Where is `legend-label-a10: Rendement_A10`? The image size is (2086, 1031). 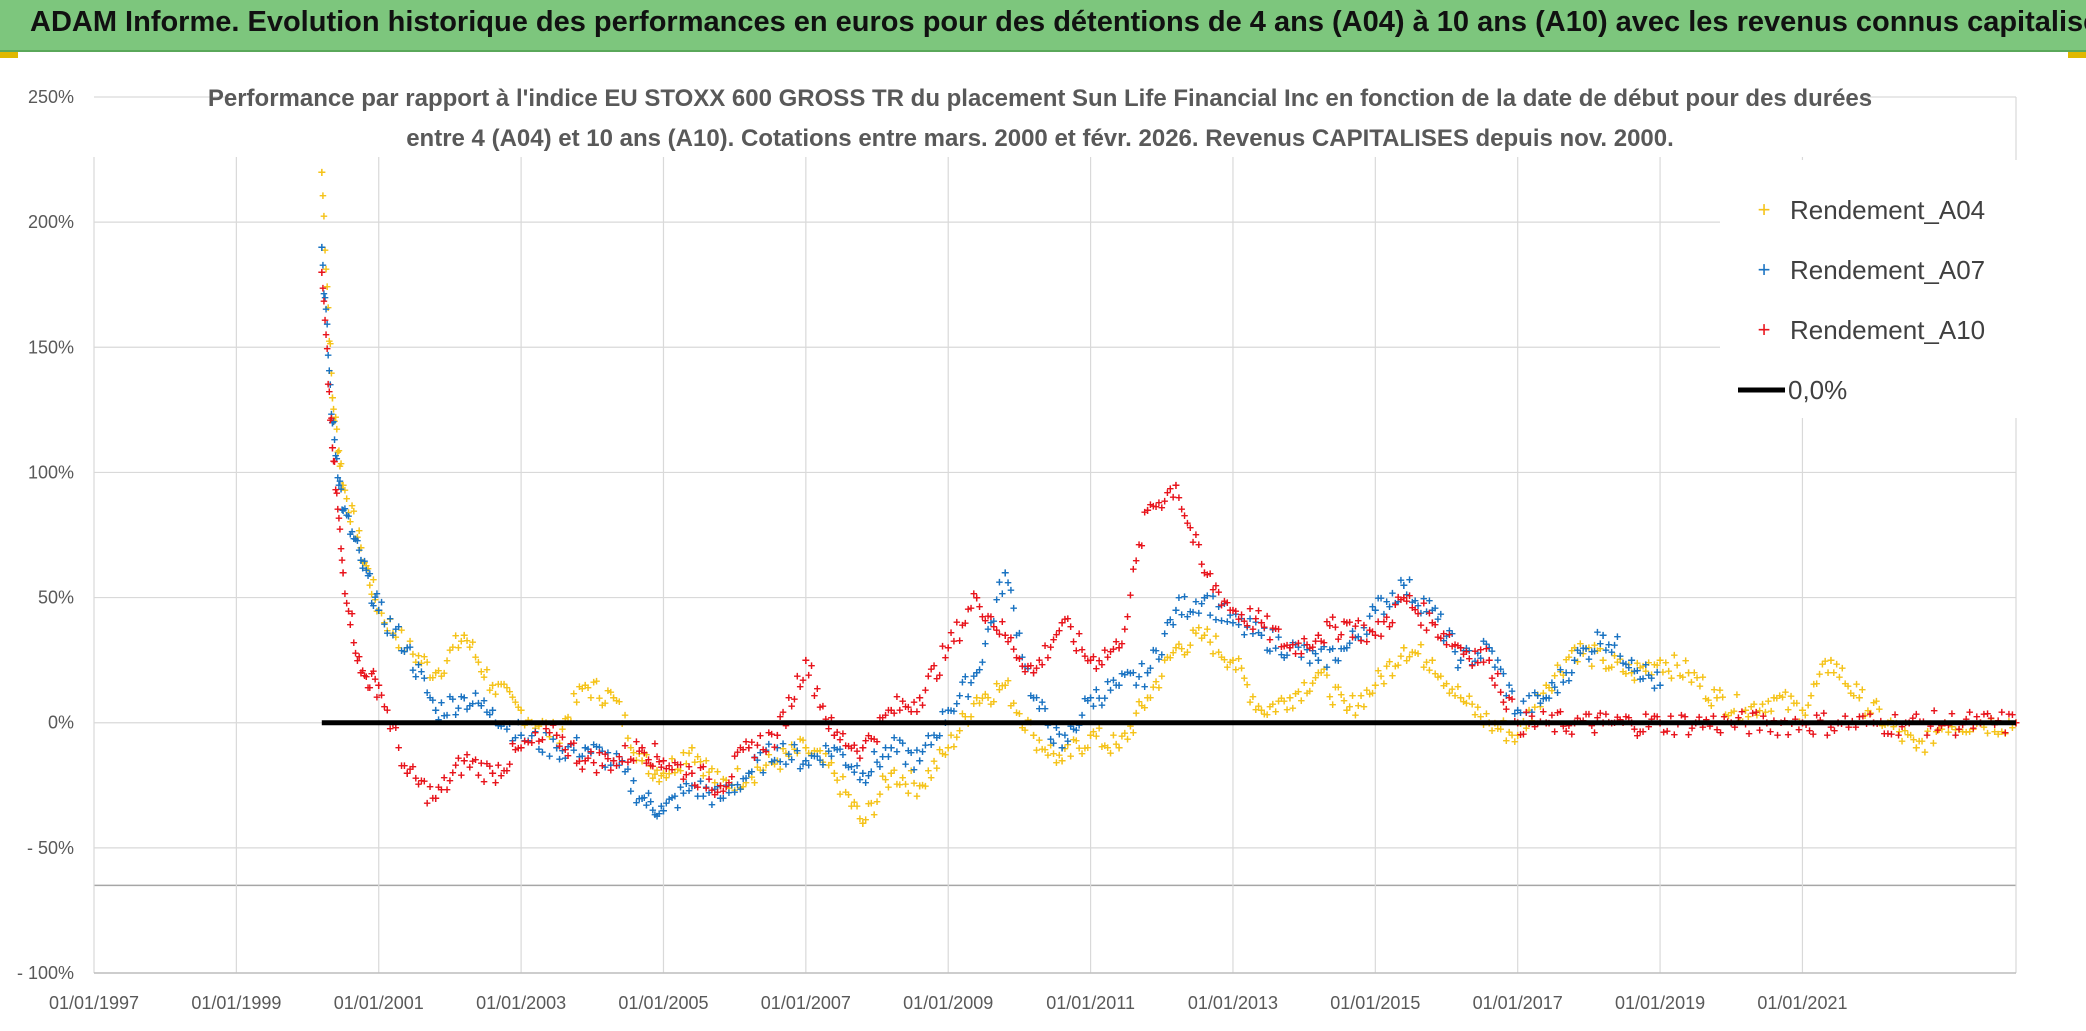 legend-label-a10: Rendement_A10 is located at coordinates (1887, 330).